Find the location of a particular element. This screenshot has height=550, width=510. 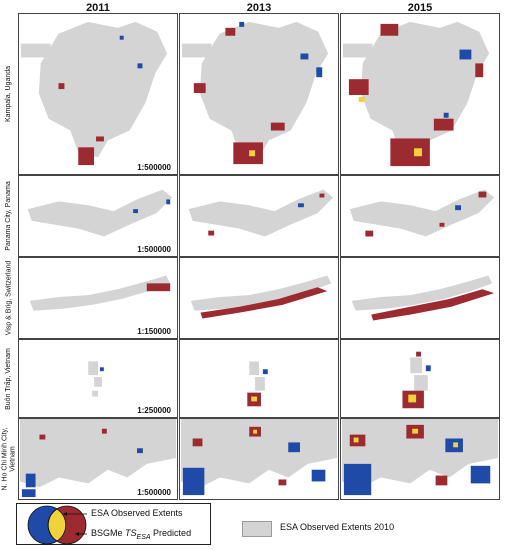

map-panel-buon-trap-2013 is located at coordinates (259, 378).